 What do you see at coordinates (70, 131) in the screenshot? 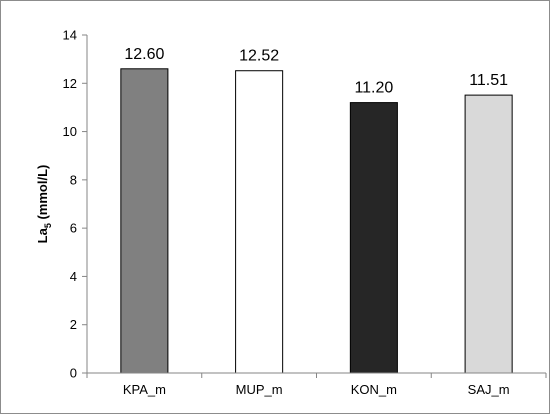
I see `y-tick-label: 10` at bounding box center [70, 131].